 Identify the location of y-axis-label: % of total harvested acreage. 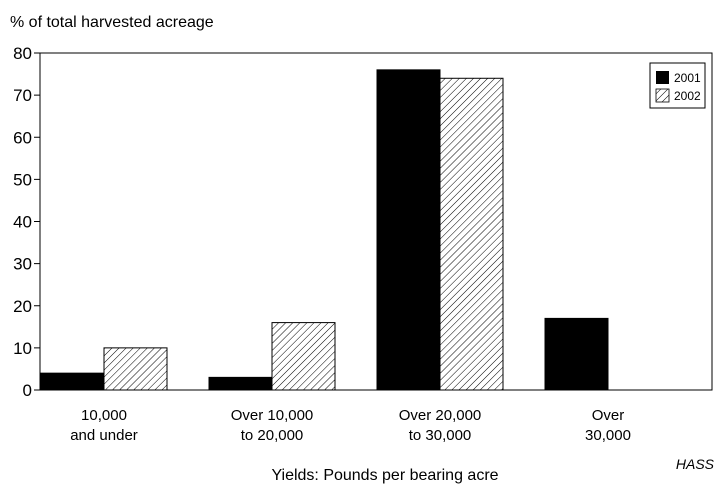
(112, 22).